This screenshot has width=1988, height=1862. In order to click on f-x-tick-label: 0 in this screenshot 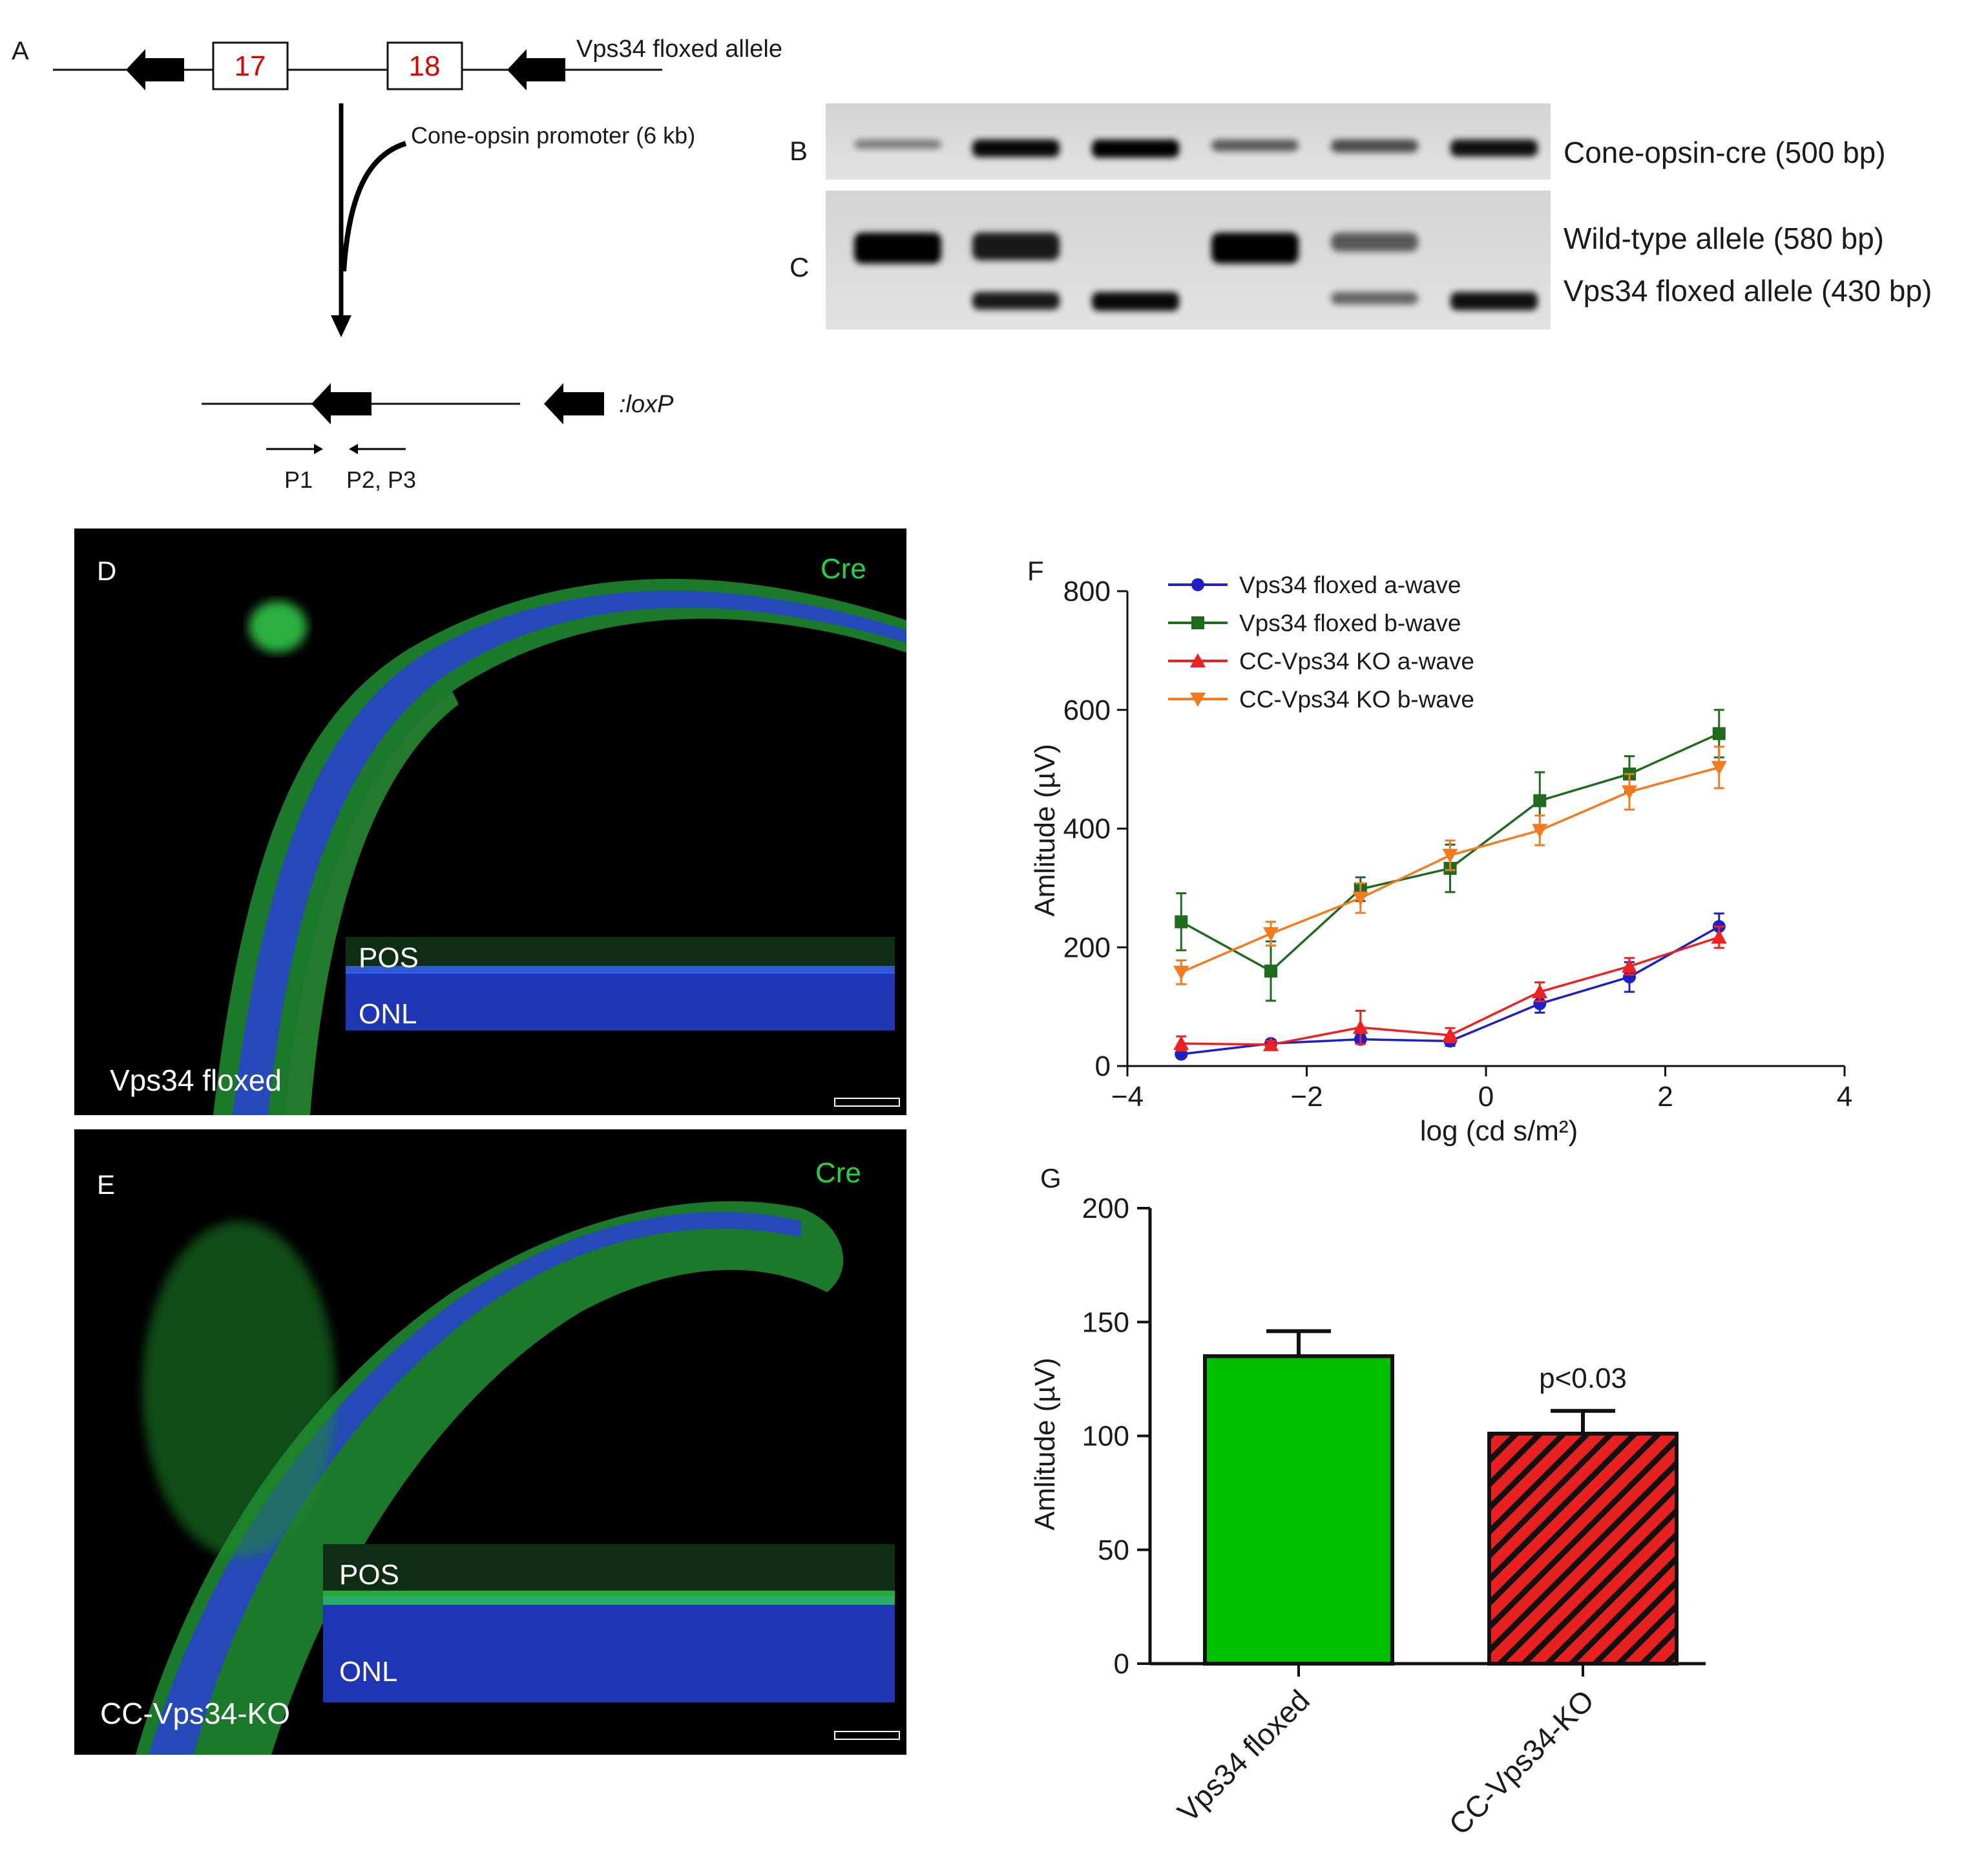, I will do `click(1486, 1097)`.